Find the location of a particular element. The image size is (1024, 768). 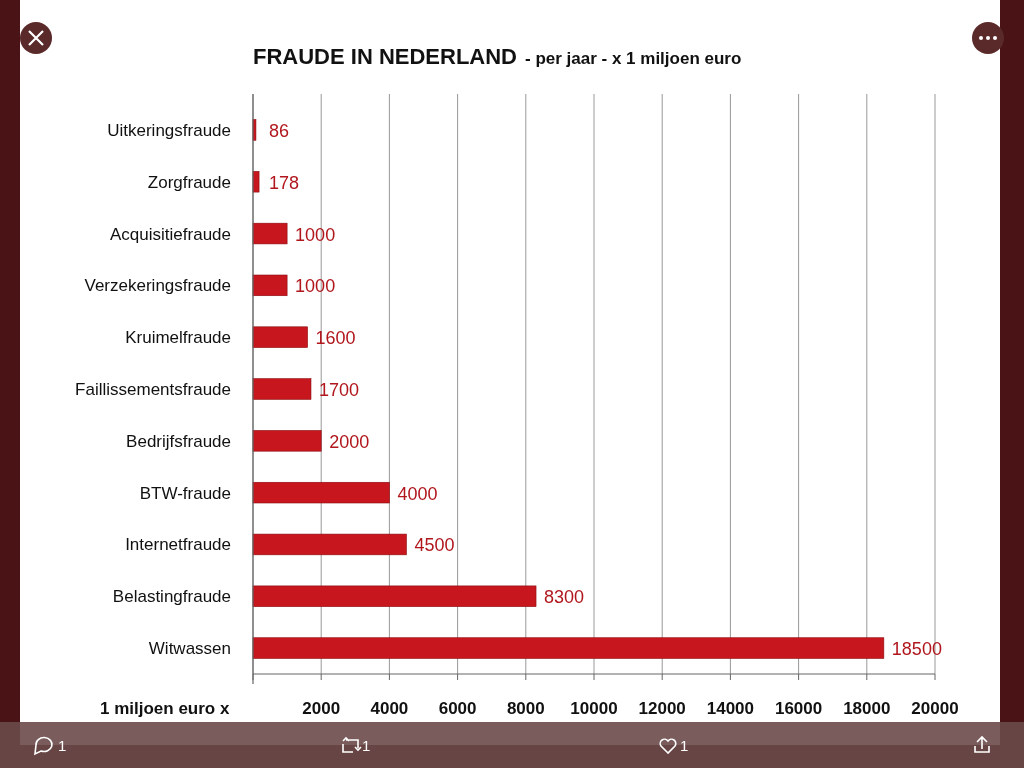

data-label: 1700 is located at coordinates (339, 390).